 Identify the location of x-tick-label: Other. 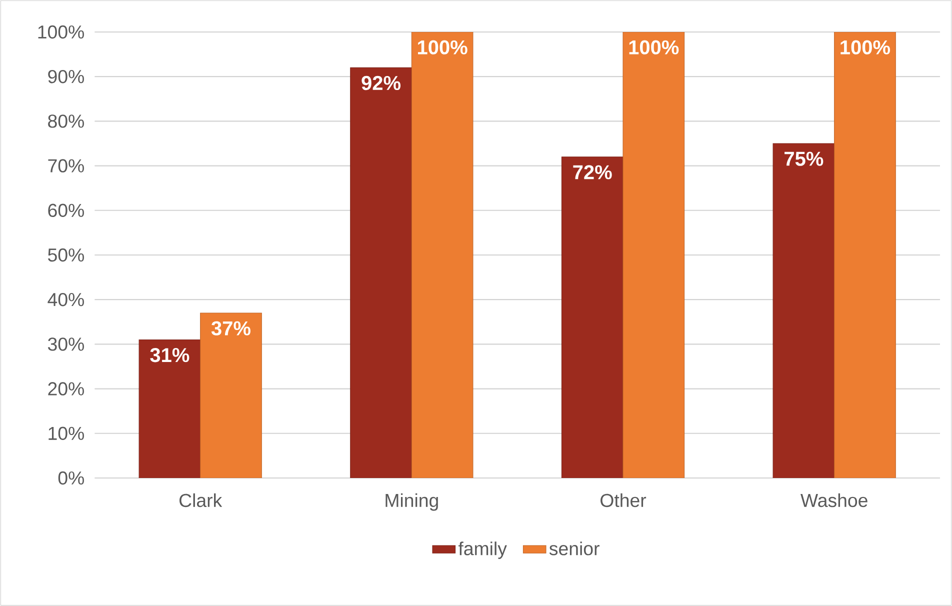
(623, 500).